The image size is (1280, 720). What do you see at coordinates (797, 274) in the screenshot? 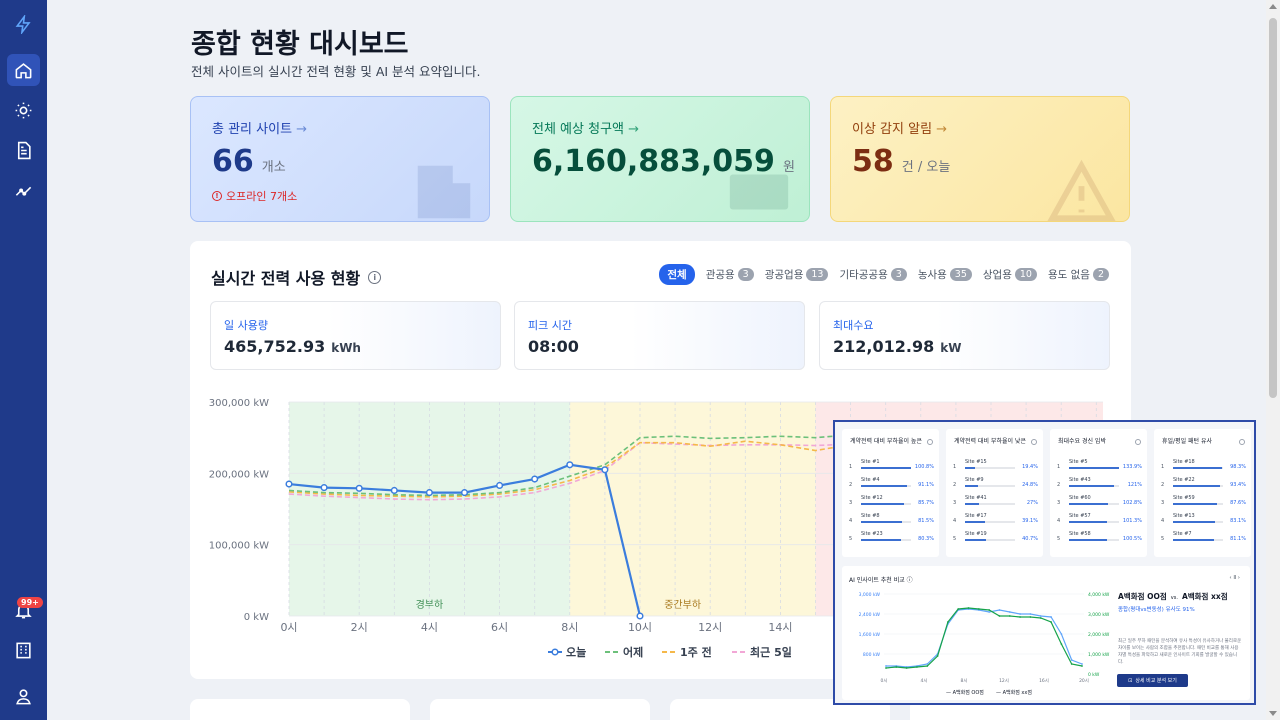
I see `filter-industrial: 광공업용 13` at bounding box center [797, 274].